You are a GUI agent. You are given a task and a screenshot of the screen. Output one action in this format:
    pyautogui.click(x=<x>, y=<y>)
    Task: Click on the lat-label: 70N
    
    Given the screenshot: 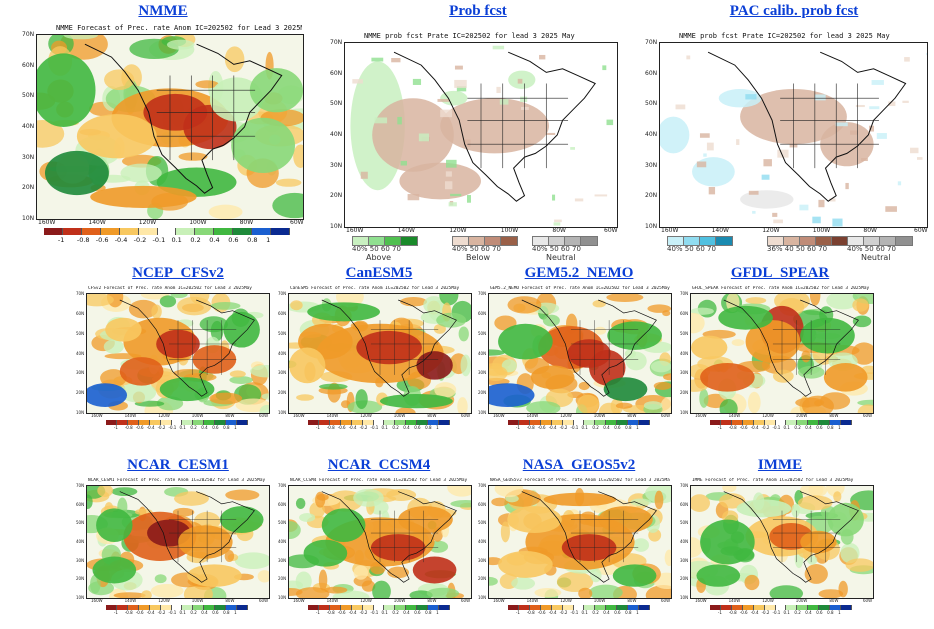 What is the action you would take?
    pyautogui.click(x=482, y=293)
    